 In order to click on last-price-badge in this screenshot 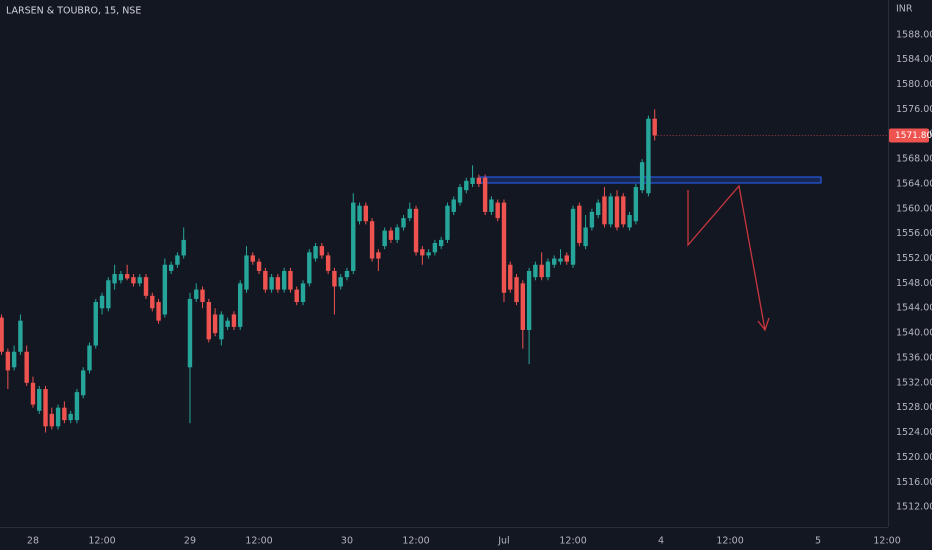, I will do `click(909, 135)`.